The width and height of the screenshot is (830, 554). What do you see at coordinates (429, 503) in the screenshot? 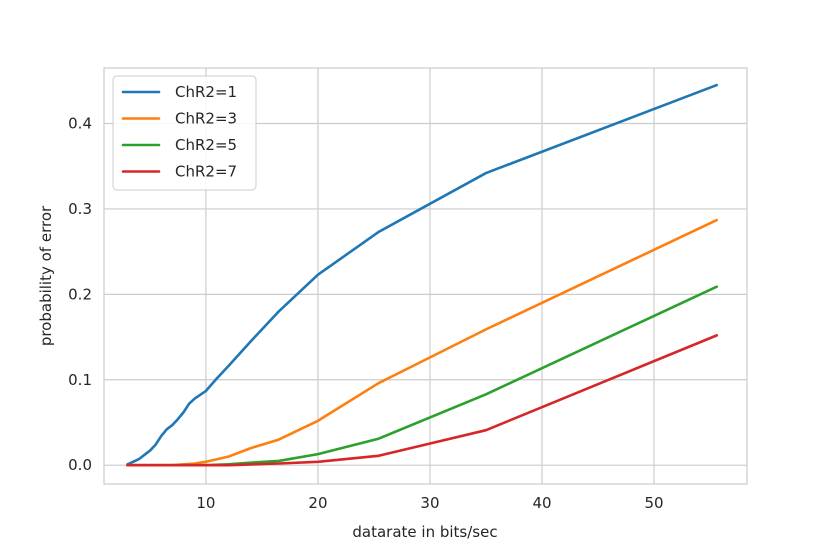
I see `x-tick-label: 30` at bounding box center [429, 503].